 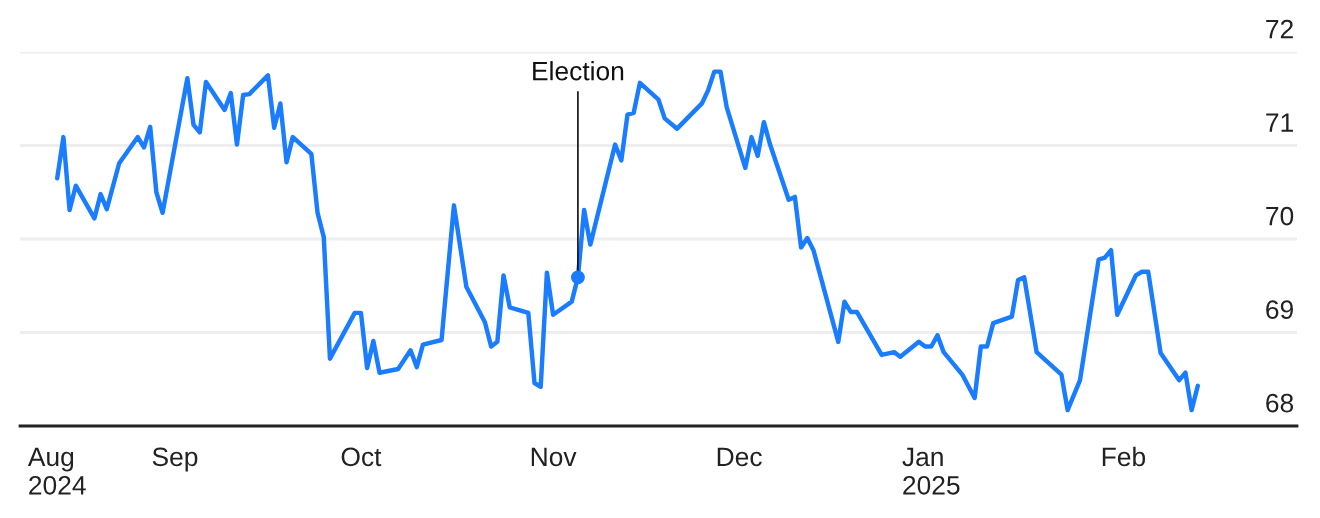 I want to click on y-tick-label: 70, so click(x=1280, y=216).